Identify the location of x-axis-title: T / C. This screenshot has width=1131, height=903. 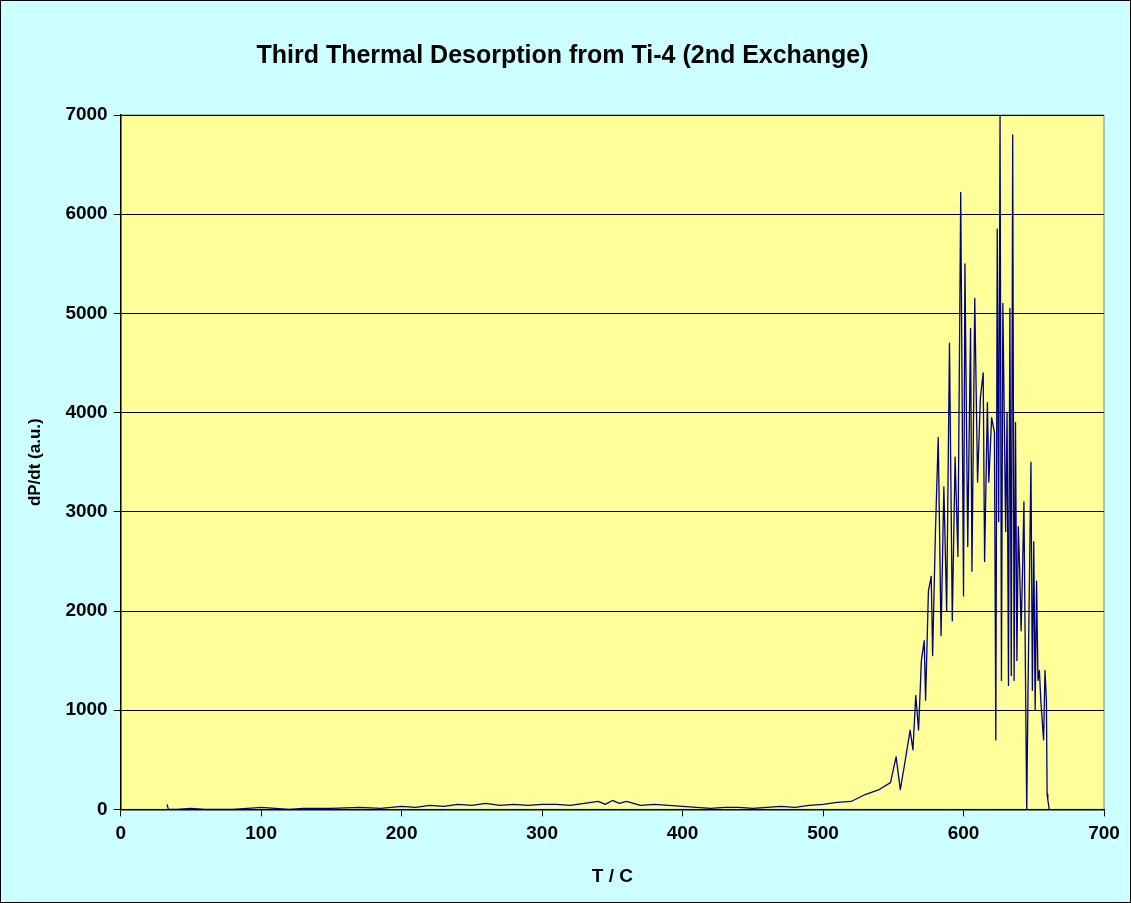
(612, 875).